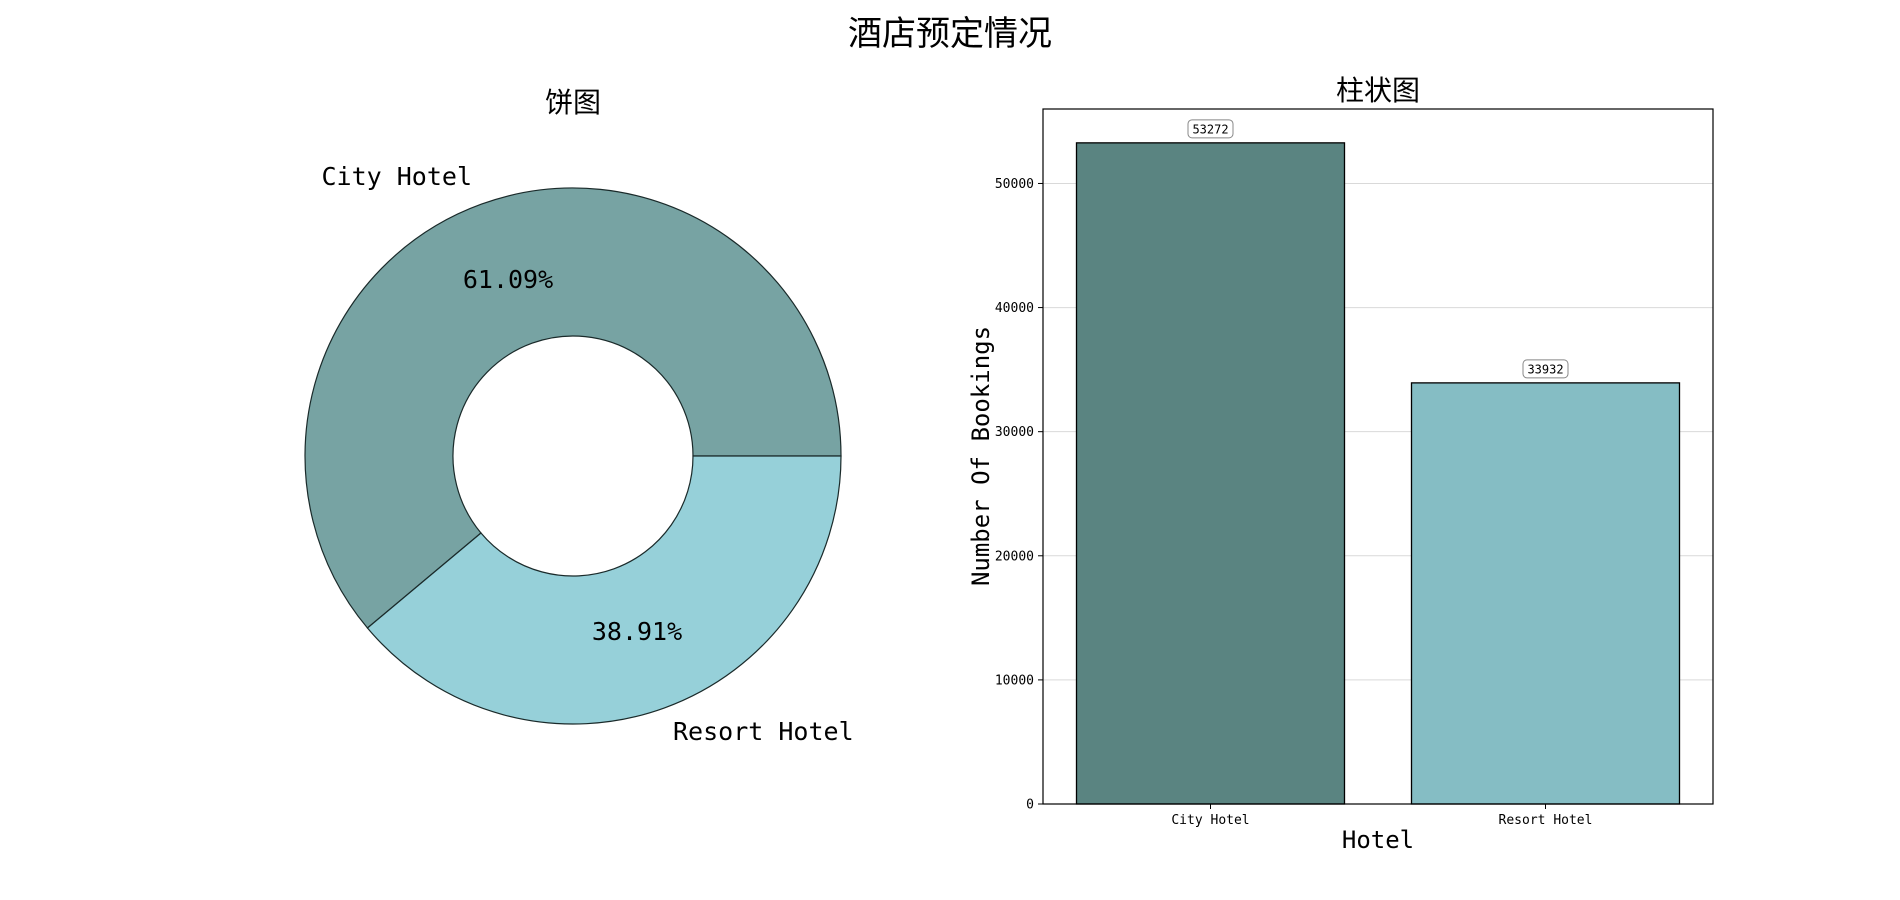  Describe the element at coordinates (1014, 184) in the screenshot. I see `bar-y-tick-label: 50000` at that location.